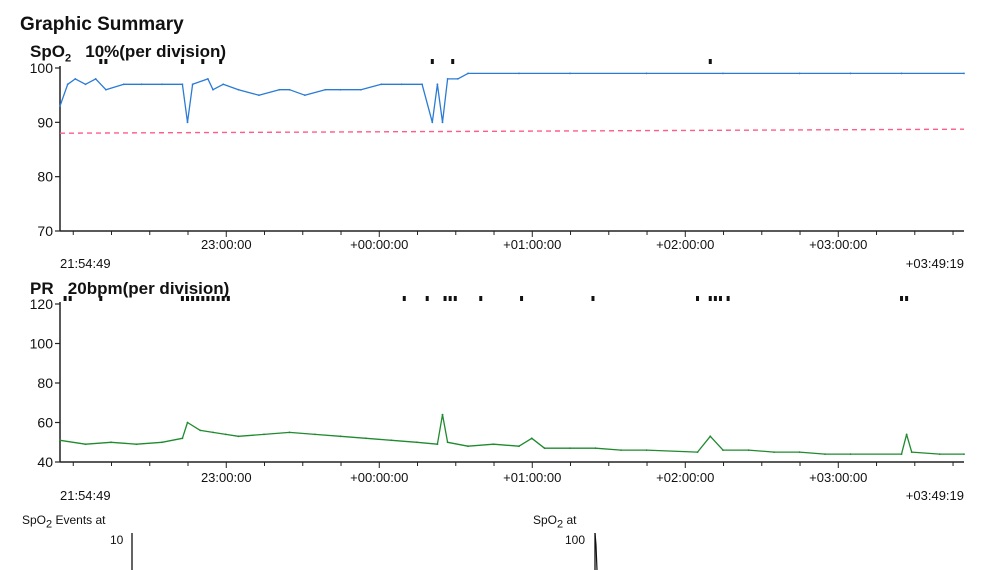 Image resolution: width=987 pixels, height=570 pixels. What do you see at coordinates (570, 520) in the screenshot?
I see `spo2-at-label-rest: at` at bounding box center [570, 520].